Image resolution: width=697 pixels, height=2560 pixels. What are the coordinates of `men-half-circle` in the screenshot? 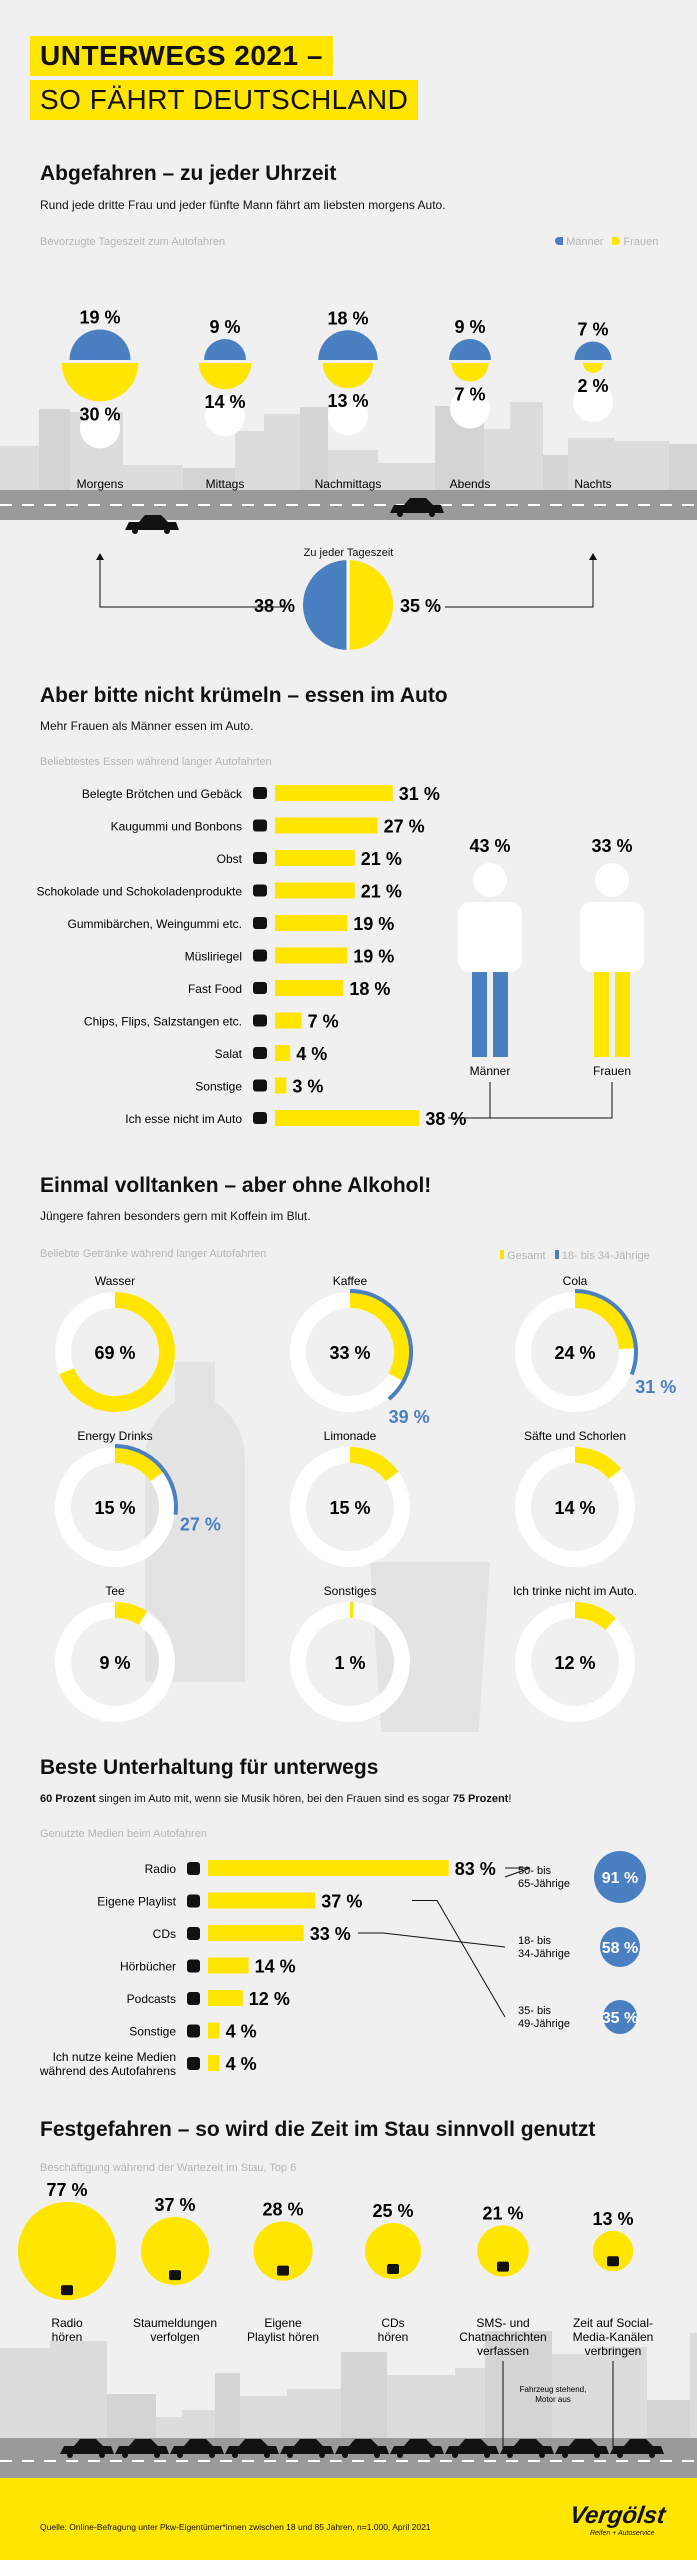 It's located at (348, 345).